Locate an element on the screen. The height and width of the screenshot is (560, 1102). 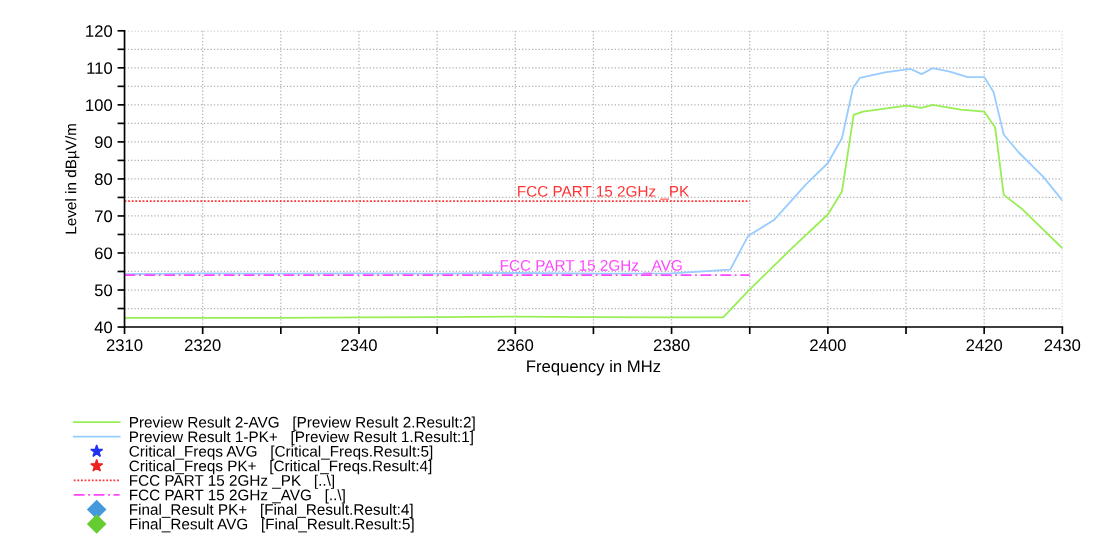
y-tick-label: 80 is located at coordinates (103, 179).